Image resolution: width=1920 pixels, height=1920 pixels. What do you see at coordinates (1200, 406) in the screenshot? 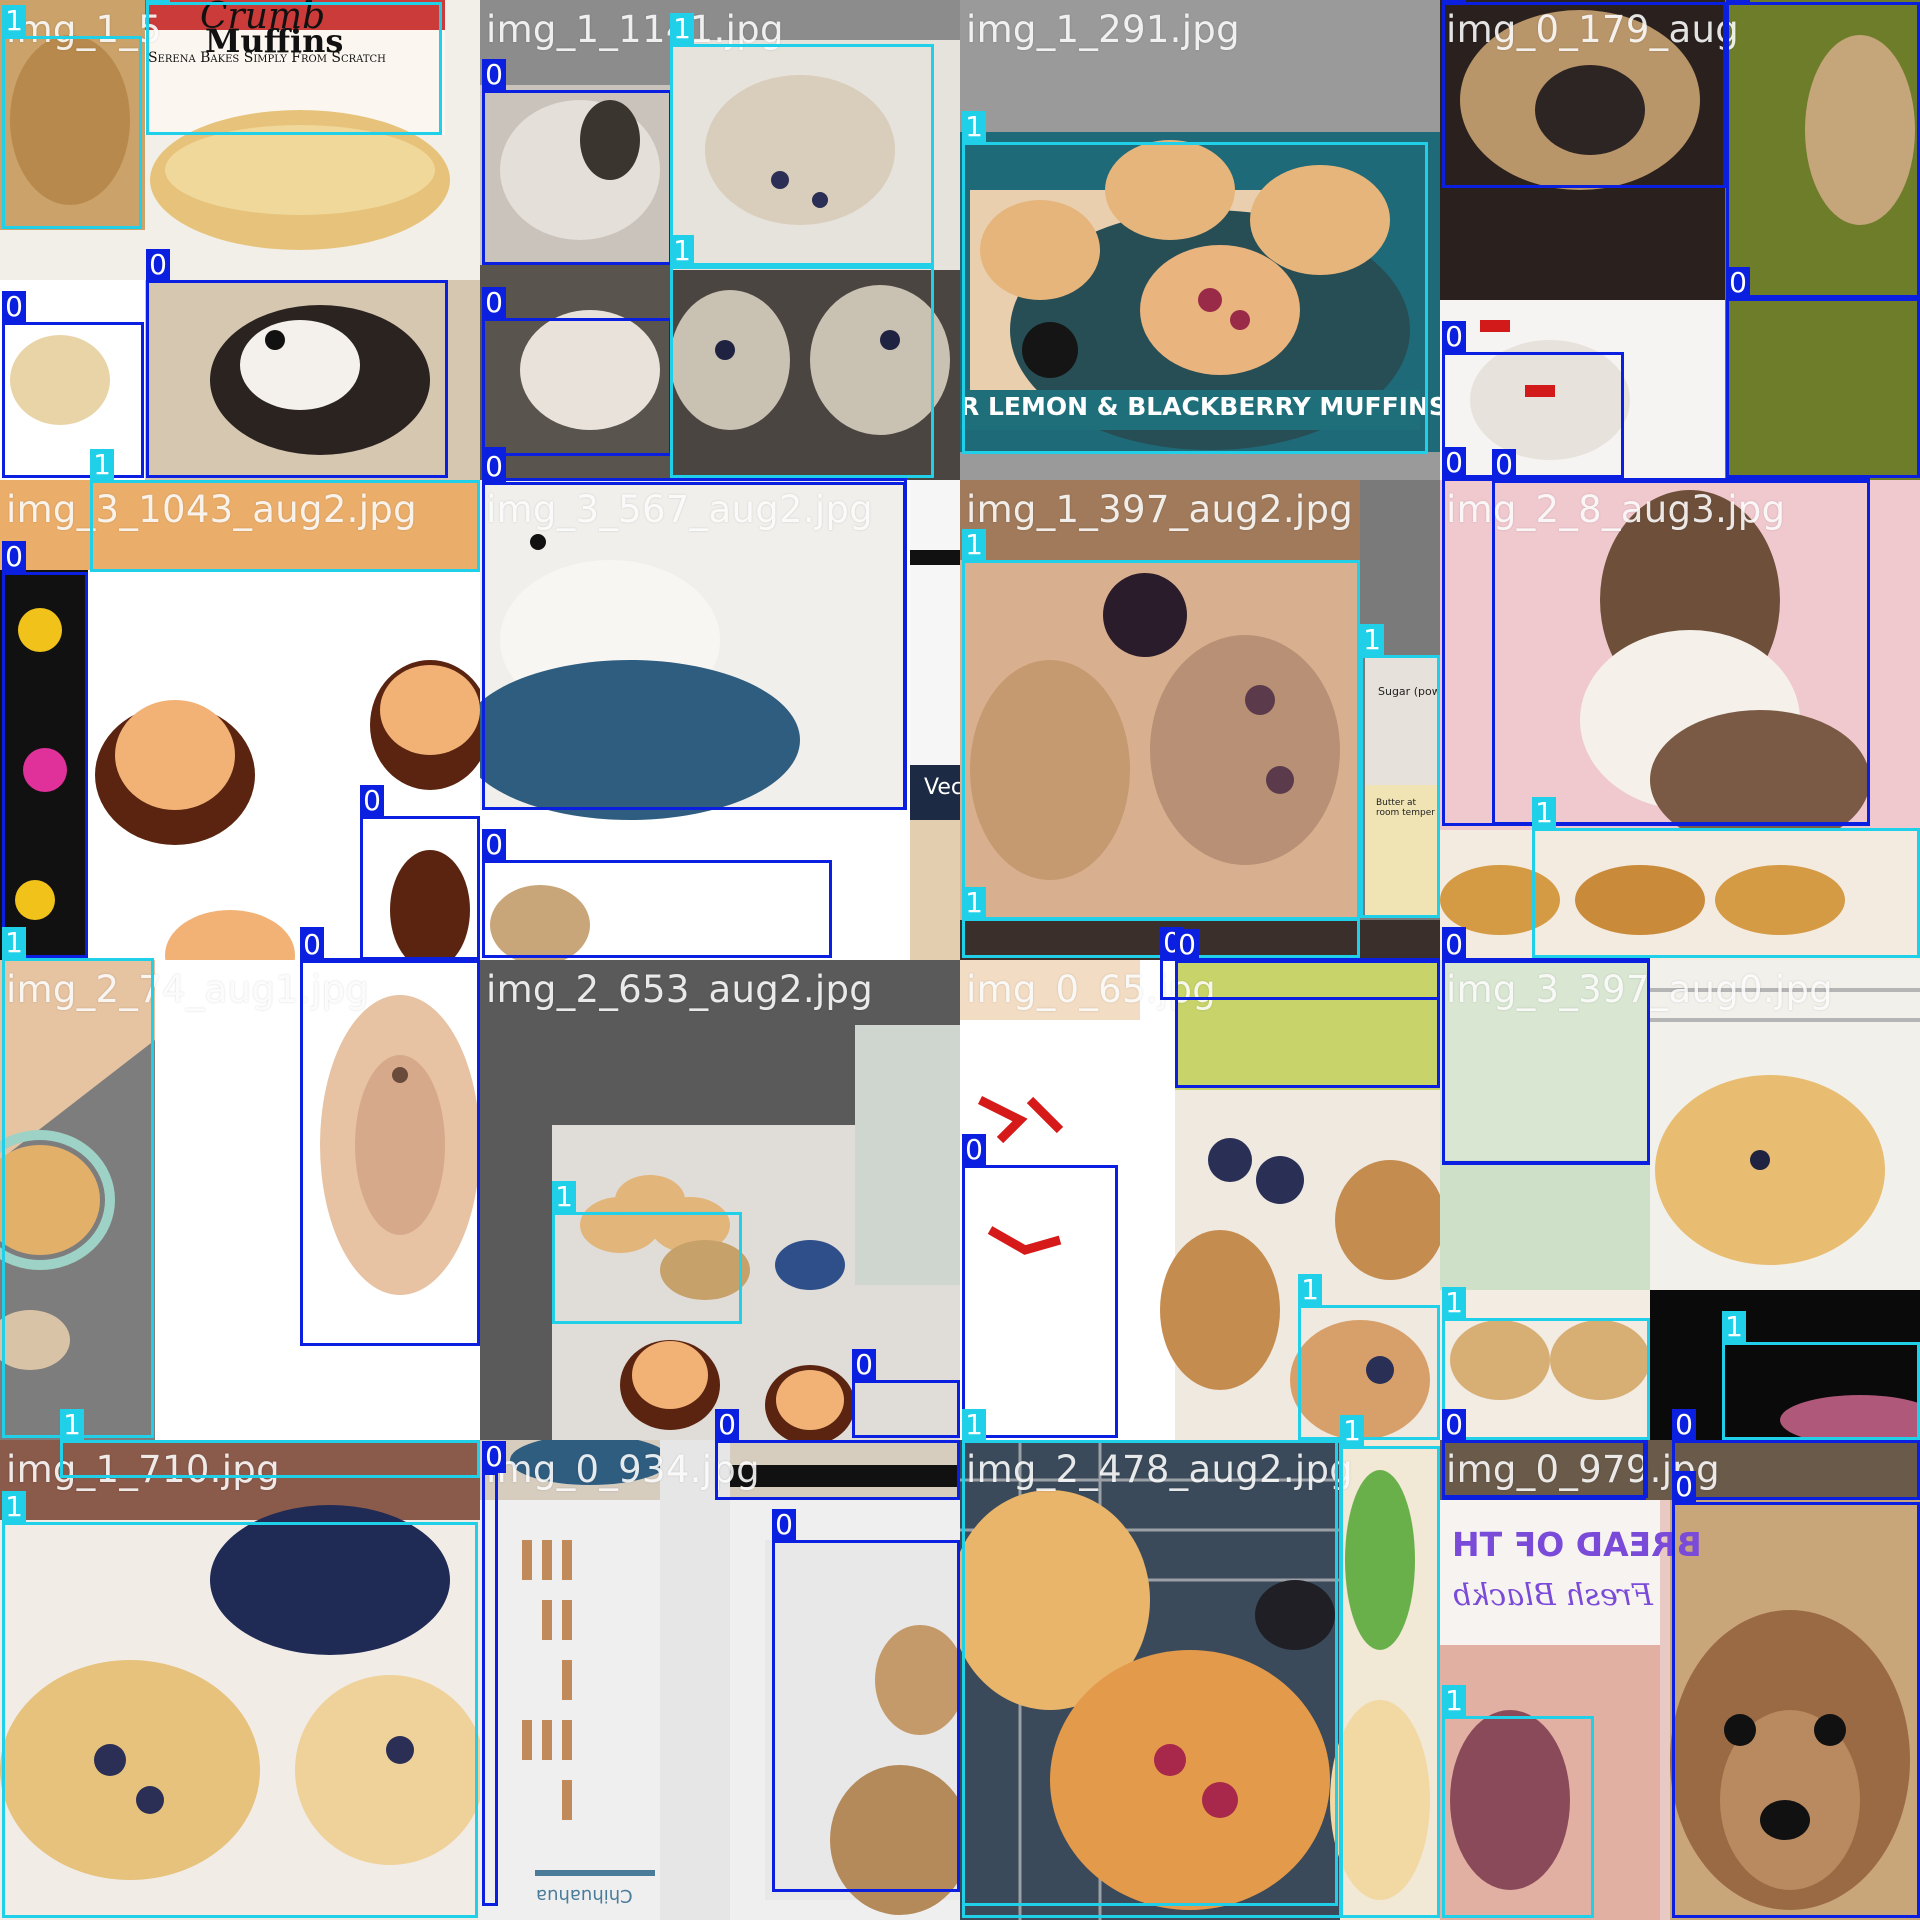
I see `lemon-banner: R LEMON & BLACKBERRY MUFFINS` at bounding box center [1200, 406].